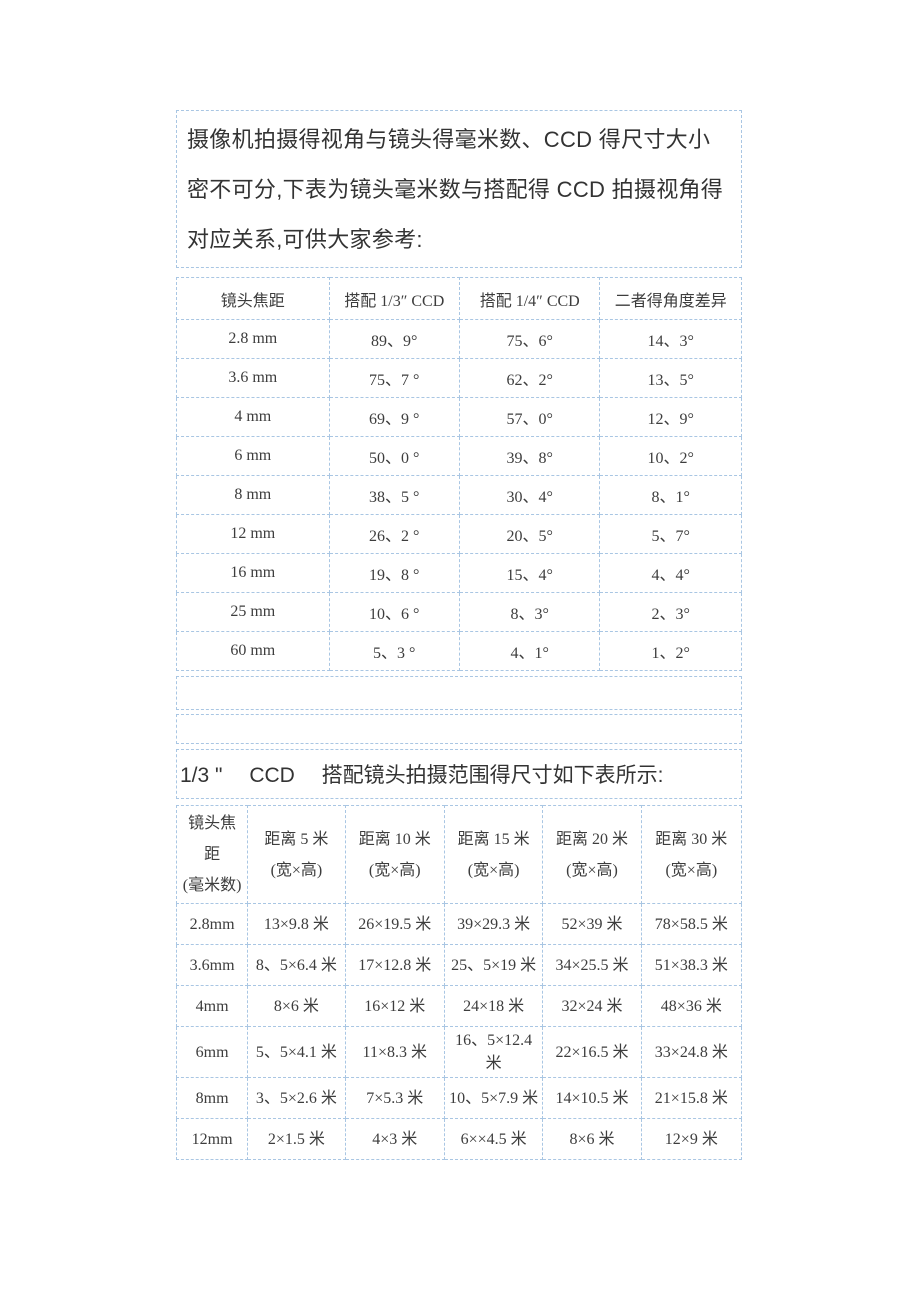  I want to click on table-cell: 48×36 米, so click(691, 1006).